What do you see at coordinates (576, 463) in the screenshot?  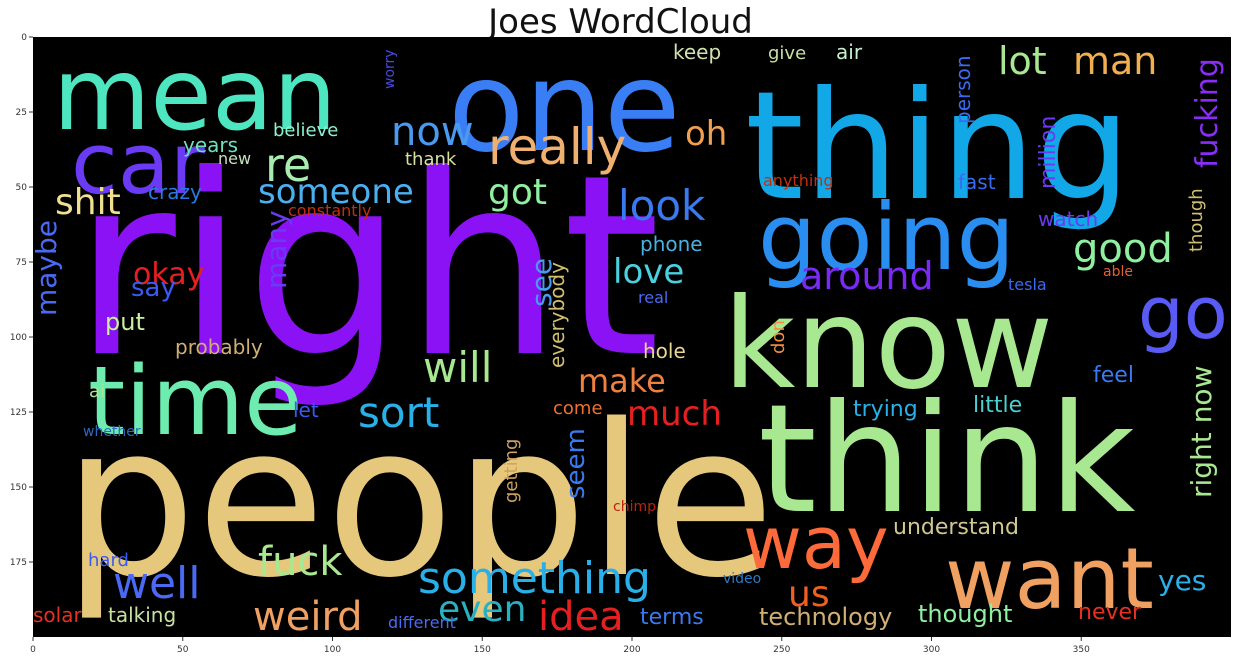 I see `word-seem: seem` at bounding box center [576, 463].